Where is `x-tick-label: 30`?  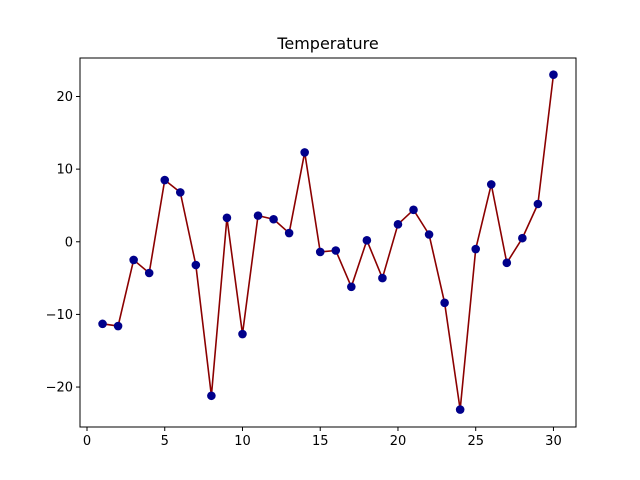 x-tick-label: 30 is located at coordinates (553, 441).